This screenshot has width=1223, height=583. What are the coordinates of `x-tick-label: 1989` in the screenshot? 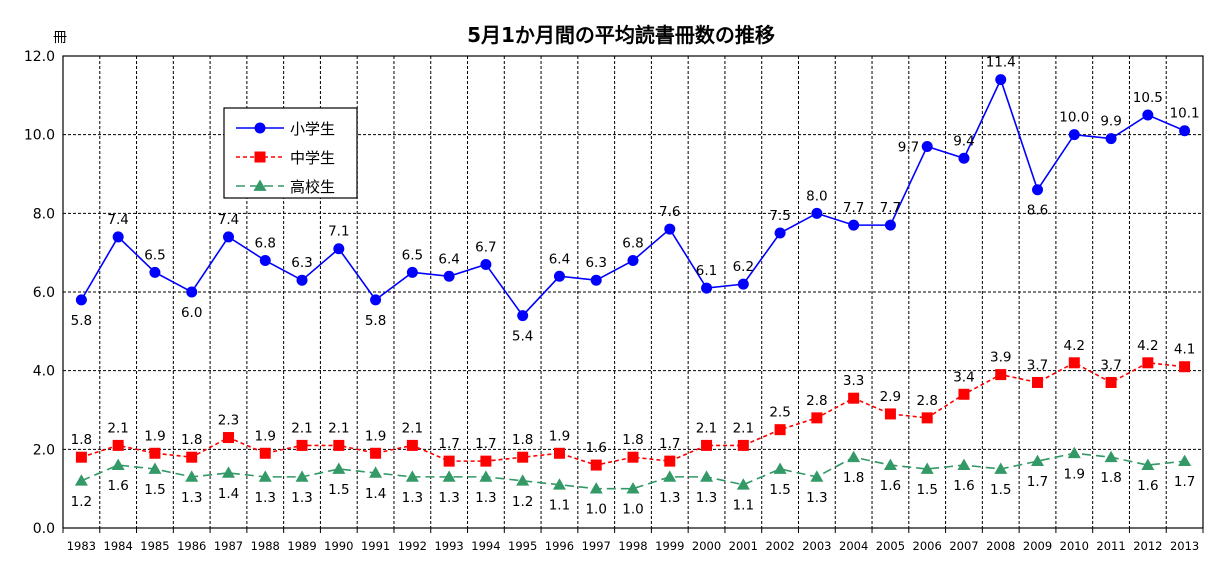 It's located at (301, 546).